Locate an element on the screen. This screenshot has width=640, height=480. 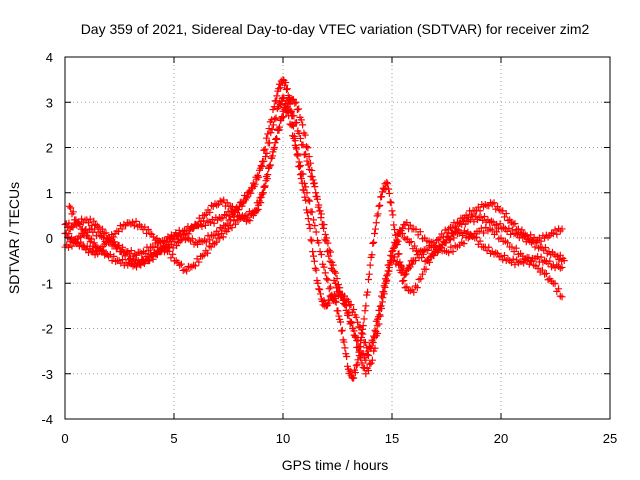
x-tick-label: 5 is located at coordinates (173, 438).